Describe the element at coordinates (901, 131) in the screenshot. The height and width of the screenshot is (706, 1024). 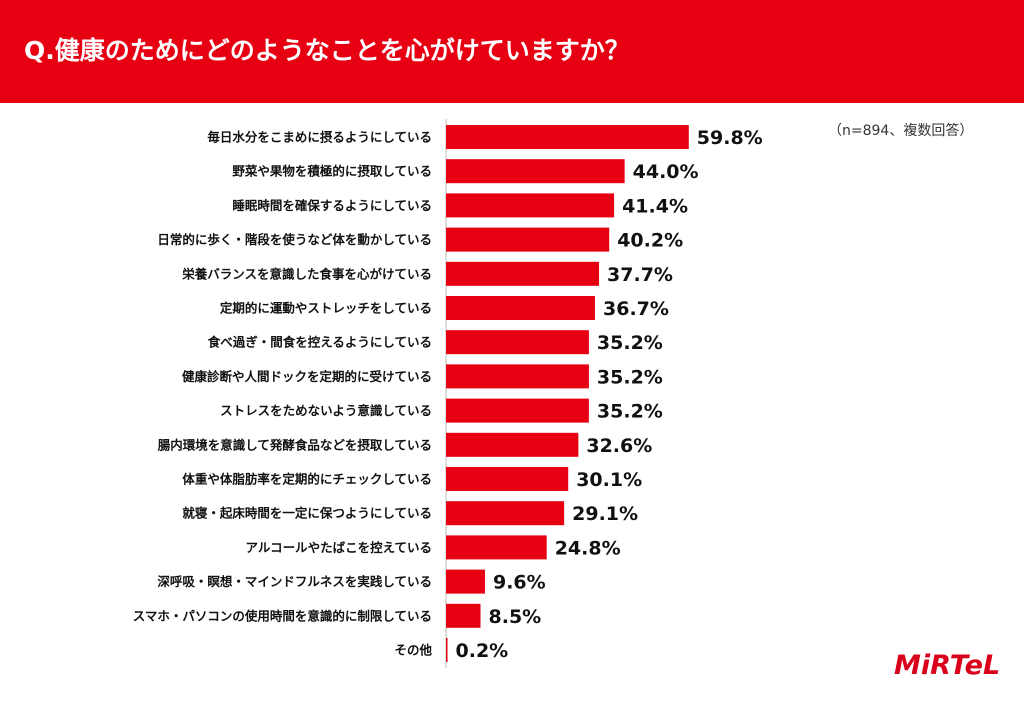
I see `sample-note: （n=894、複数回答）` at that location.